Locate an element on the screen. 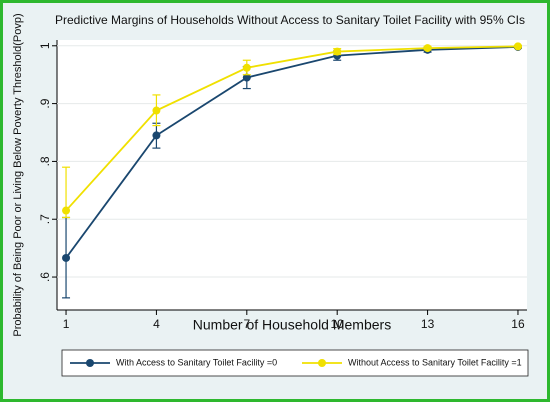  x-tick-label: 4 is located at coordinates (156, 324).